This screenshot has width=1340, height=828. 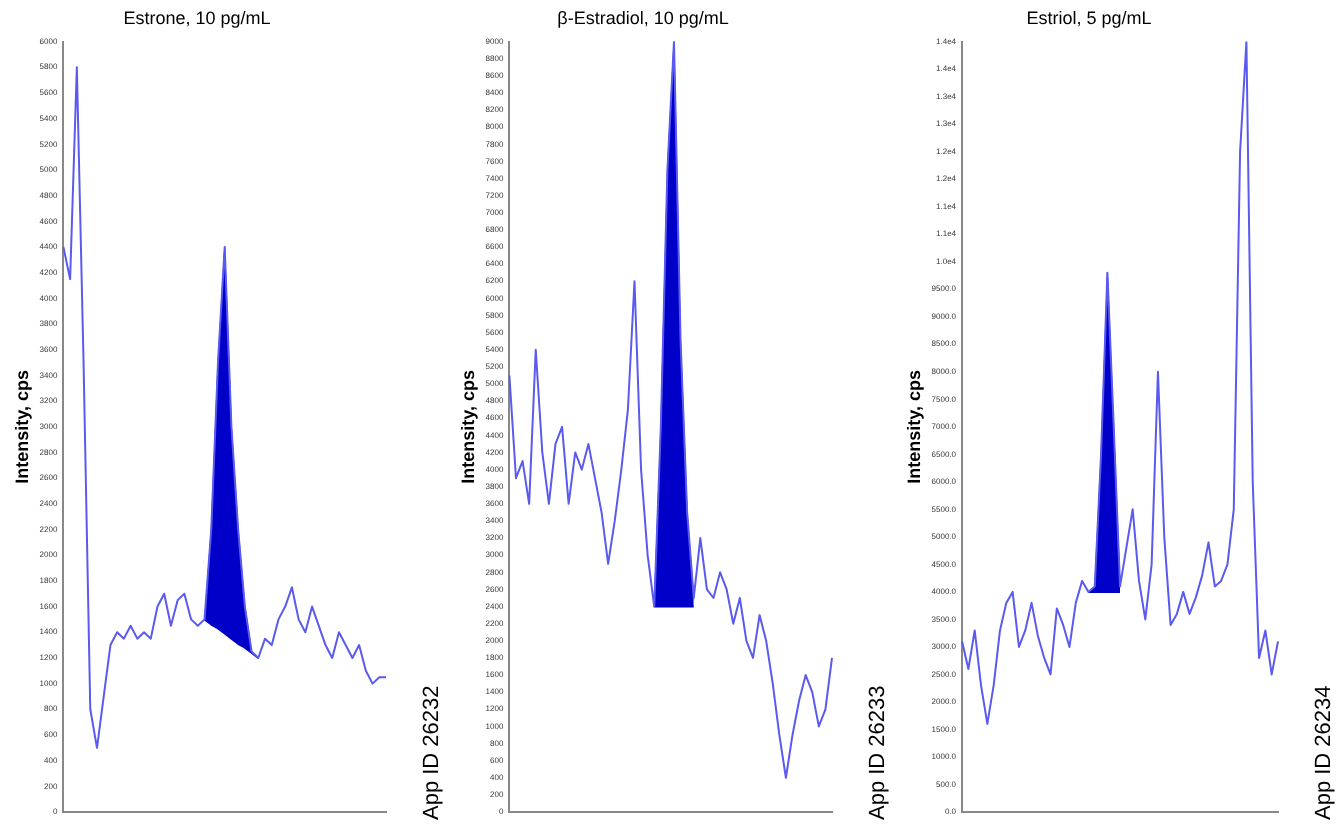 I want to click on chart-title: Estrone, 10 pg/mL, so click(x=197, y=17).